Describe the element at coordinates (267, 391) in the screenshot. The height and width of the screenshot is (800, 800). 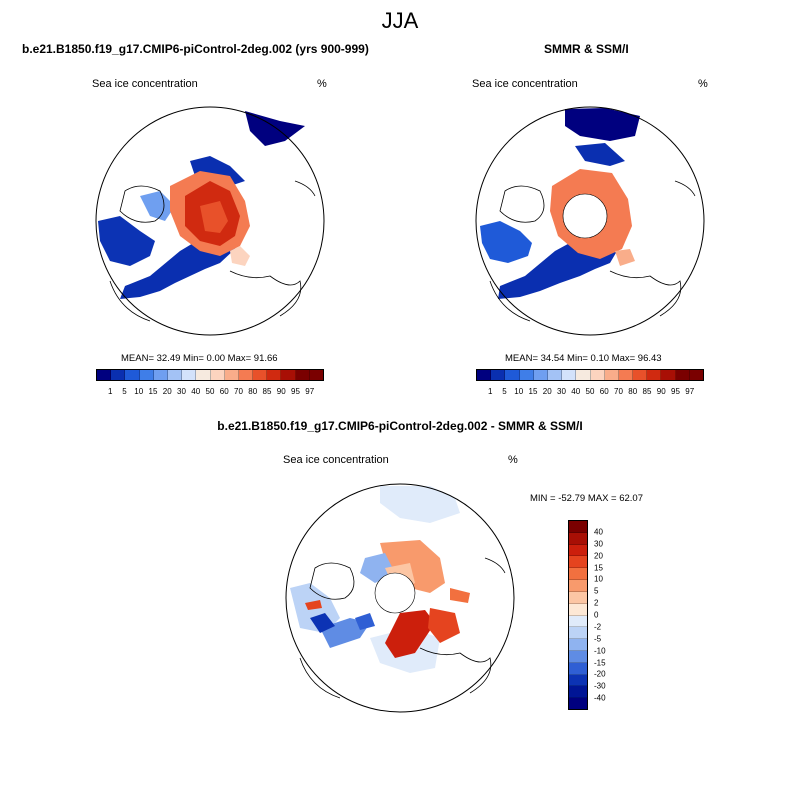
I see `model-colorbar-tick-label: 85` at that location.